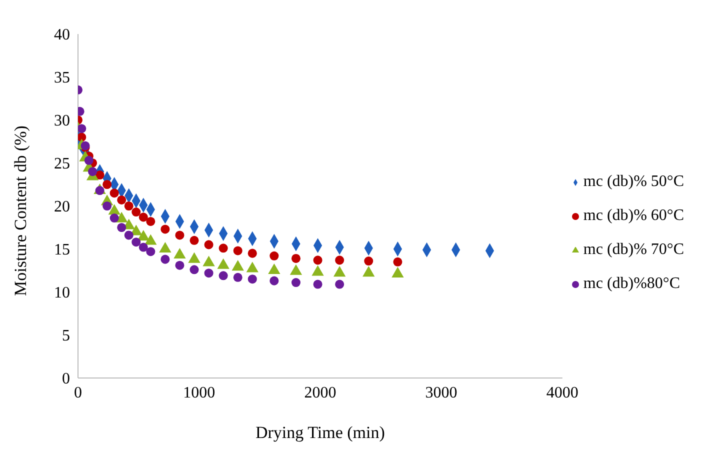 Image resolution: width=712 pixels, height=466 pixels. Describe the element at coordinates (631, 283) in the screenshot. I see `legend-label: mc (db)%80°C` at that location.